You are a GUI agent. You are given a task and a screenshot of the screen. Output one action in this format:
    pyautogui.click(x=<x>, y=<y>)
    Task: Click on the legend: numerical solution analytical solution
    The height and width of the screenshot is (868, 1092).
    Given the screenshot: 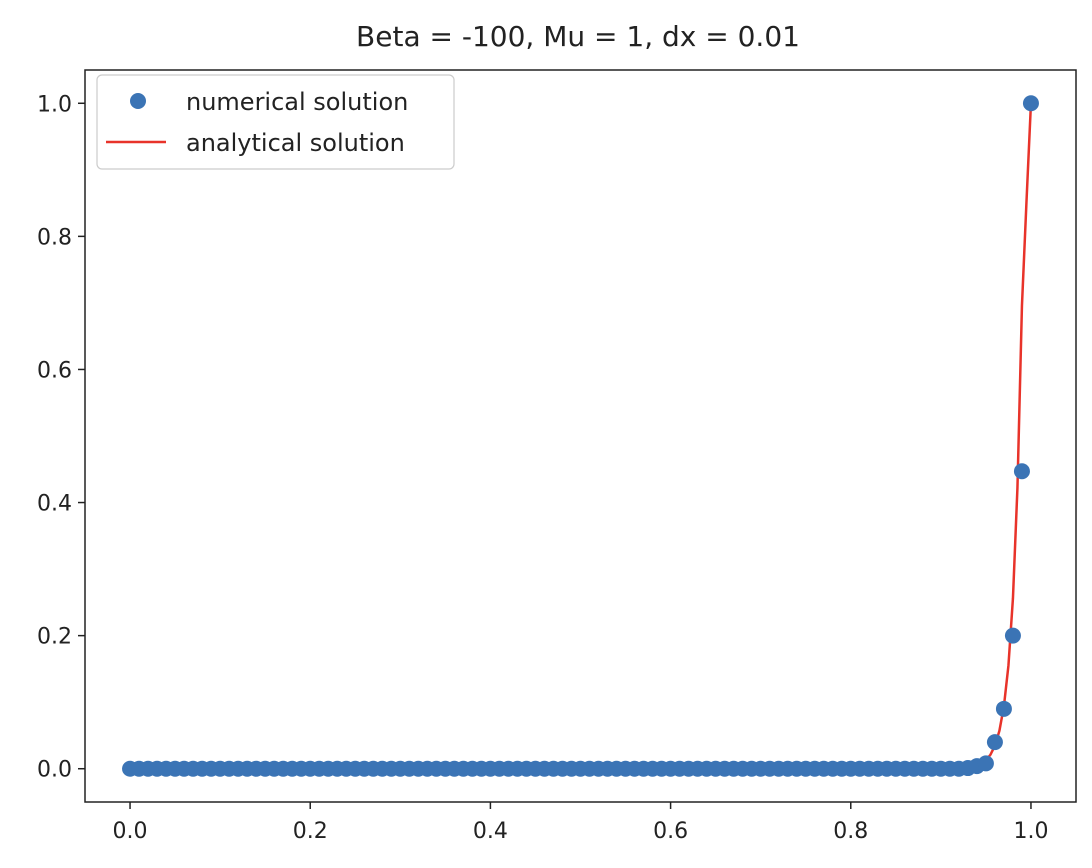 What is the action you would take?
    pyautogui.click(x=275, y=122)
    